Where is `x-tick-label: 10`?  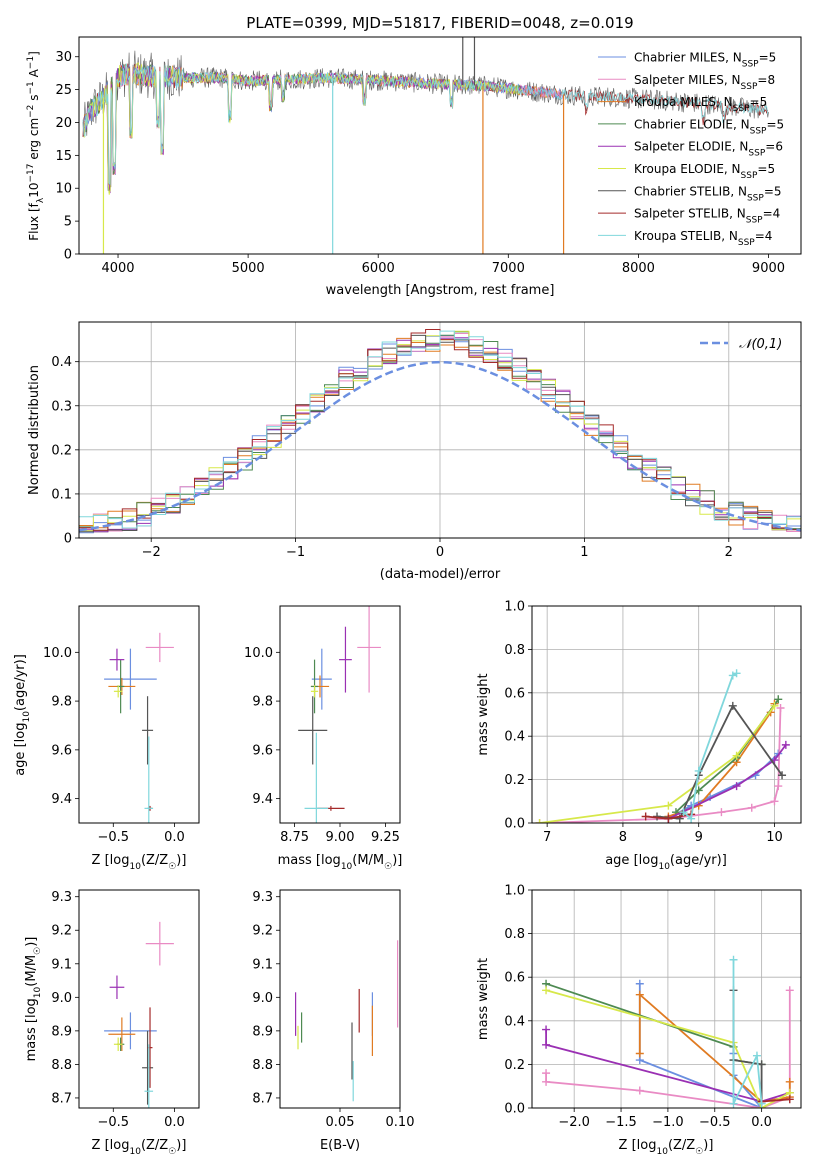
x-tick-label: 10 is located at coordinates (774, 837).